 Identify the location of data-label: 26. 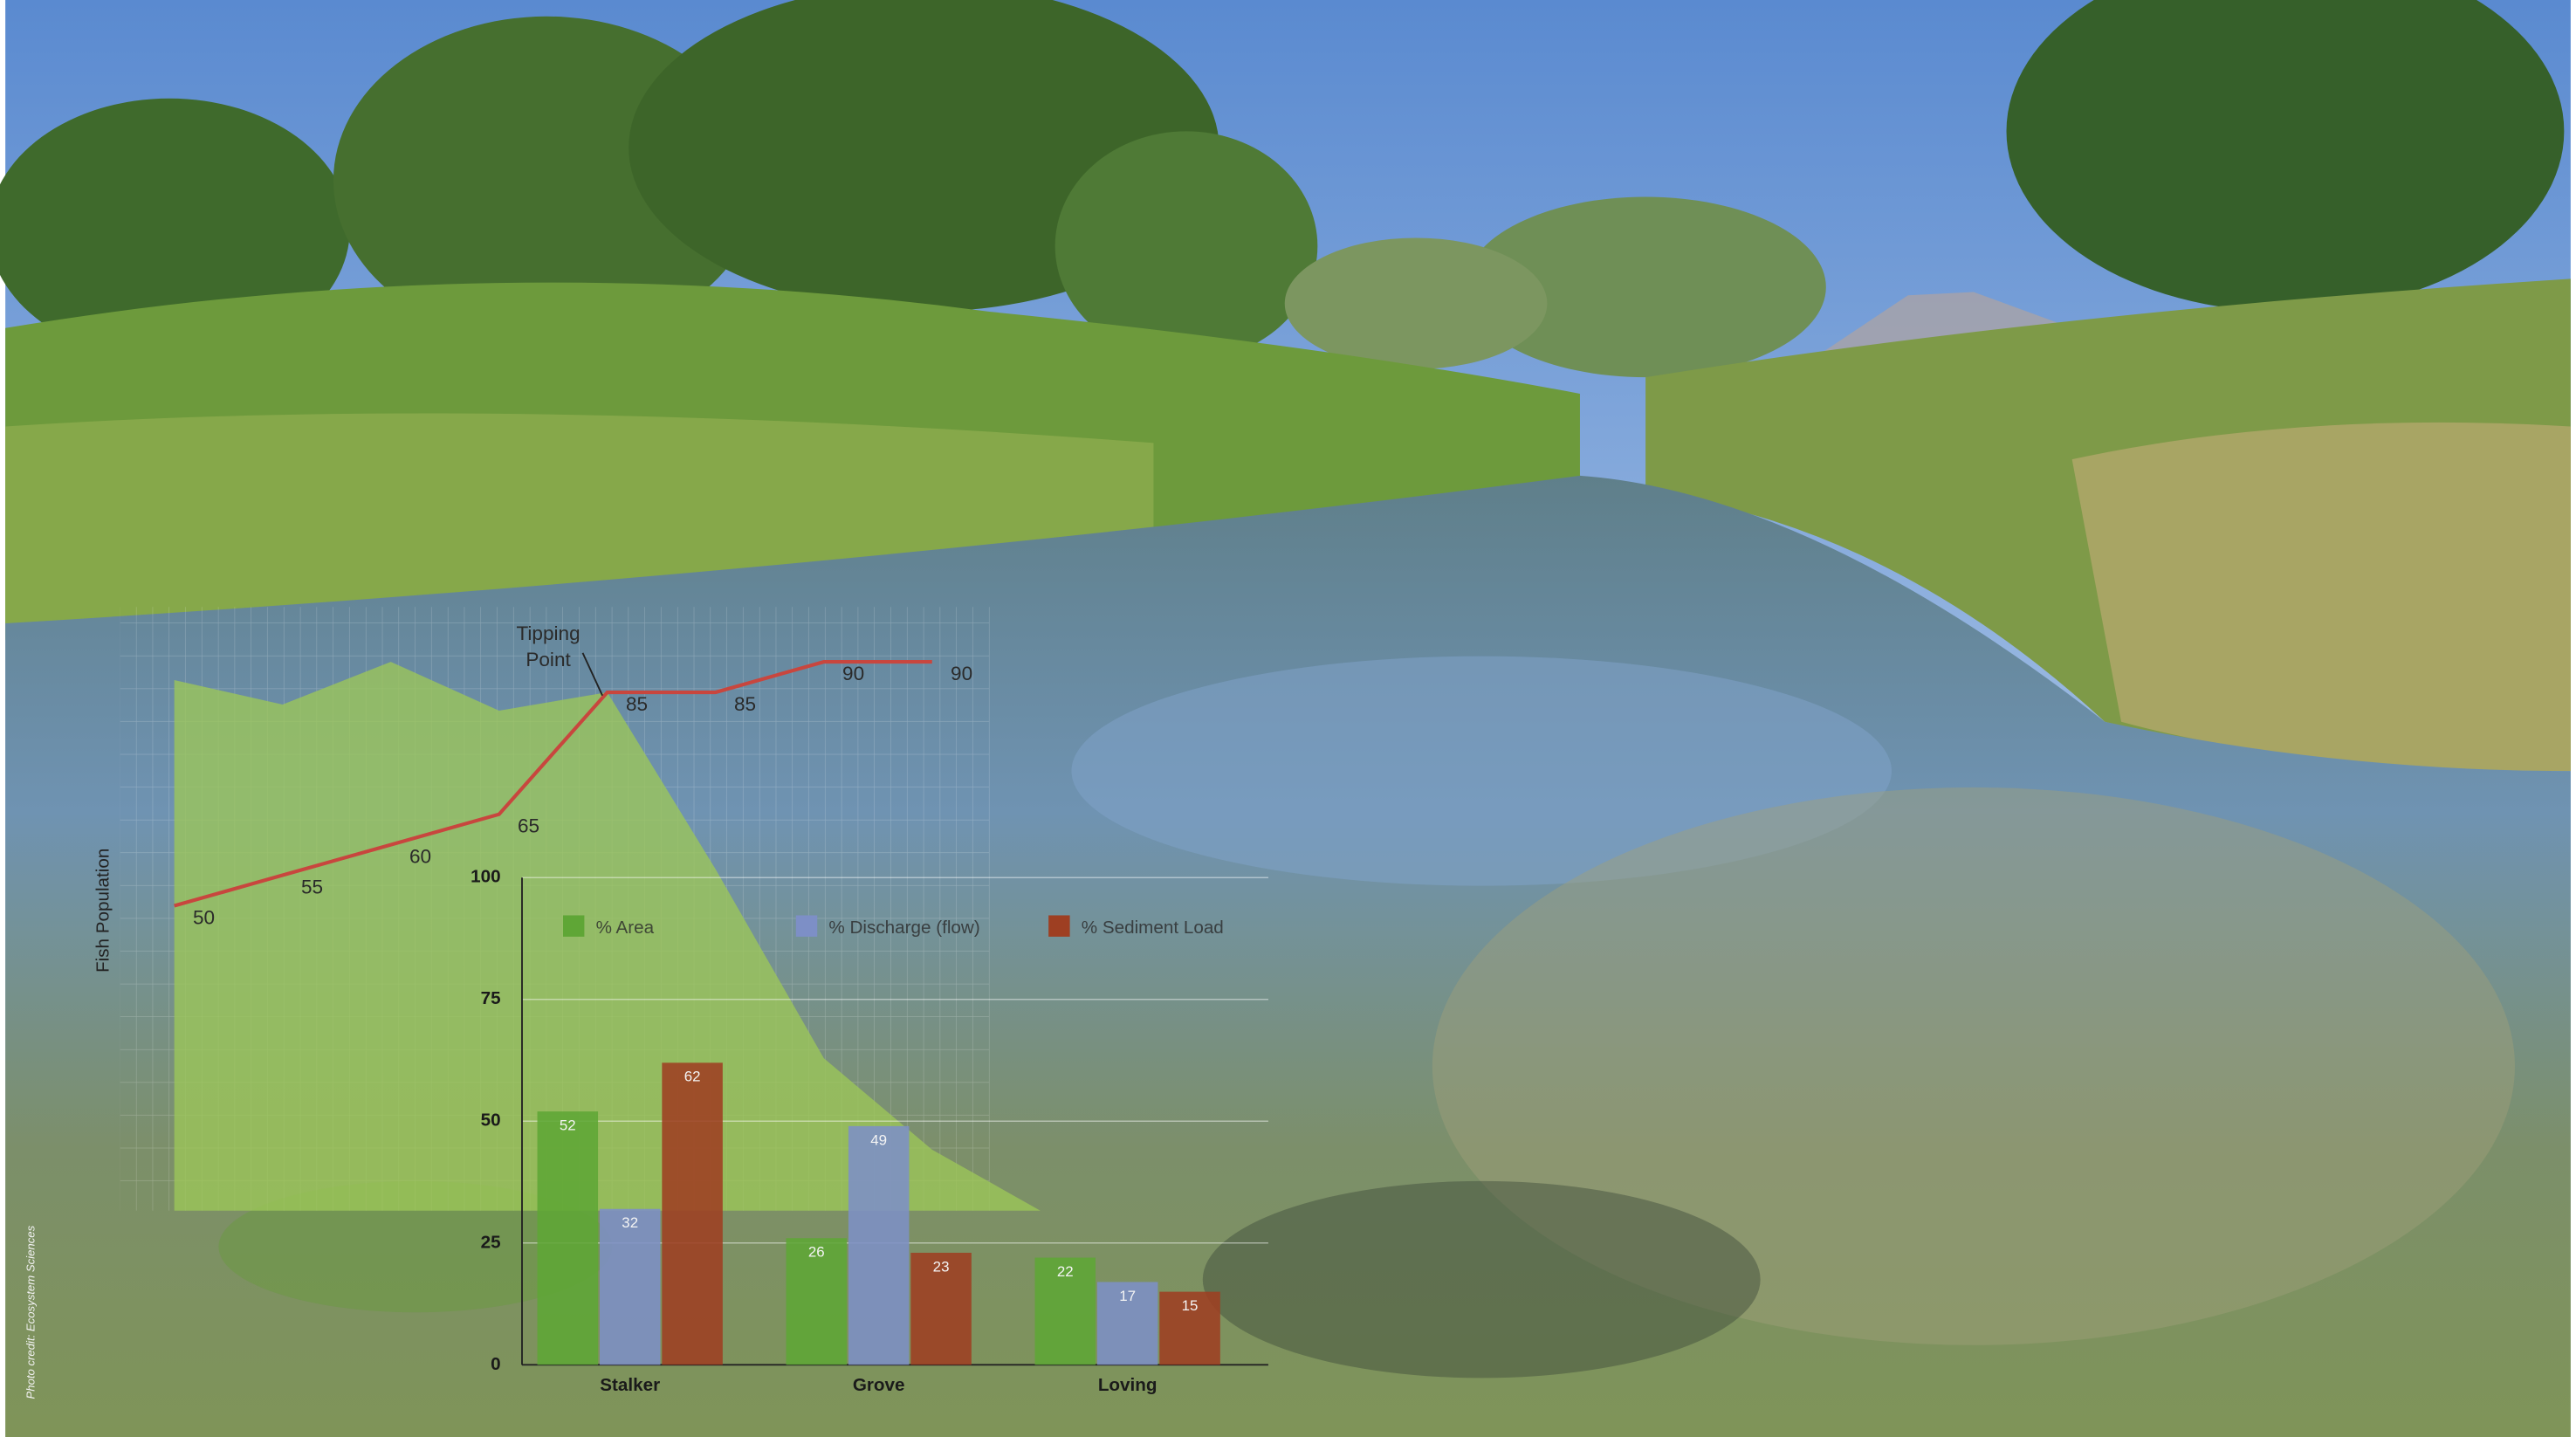
(816, 1253).